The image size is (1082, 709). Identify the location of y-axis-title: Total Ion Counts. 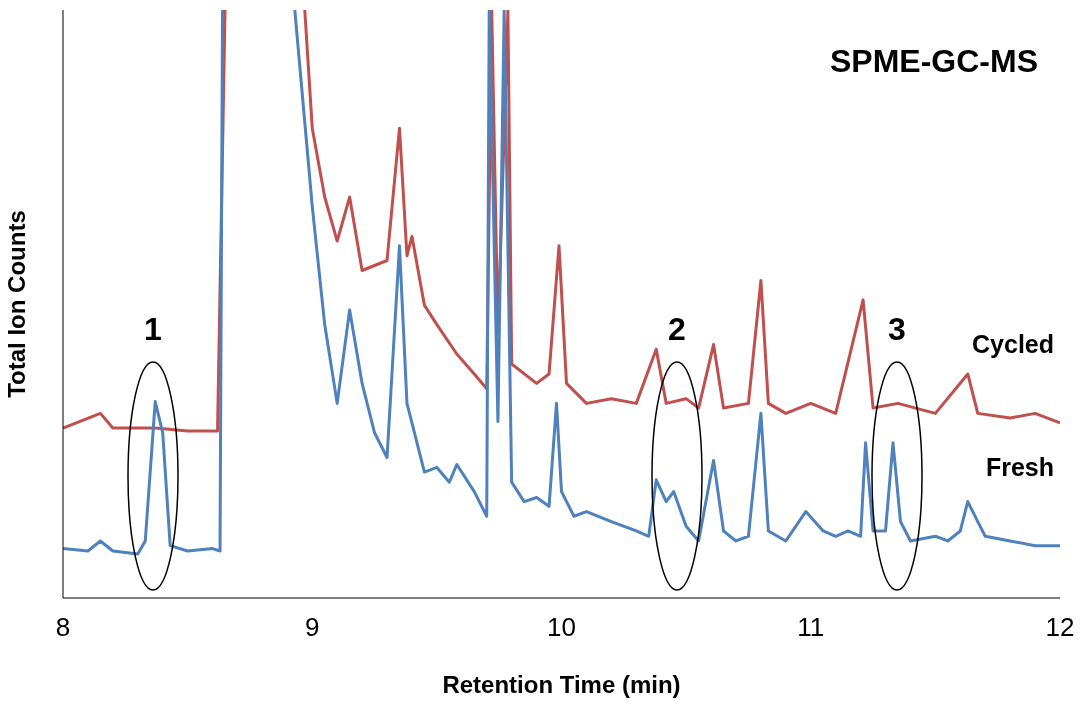
(16, 304).